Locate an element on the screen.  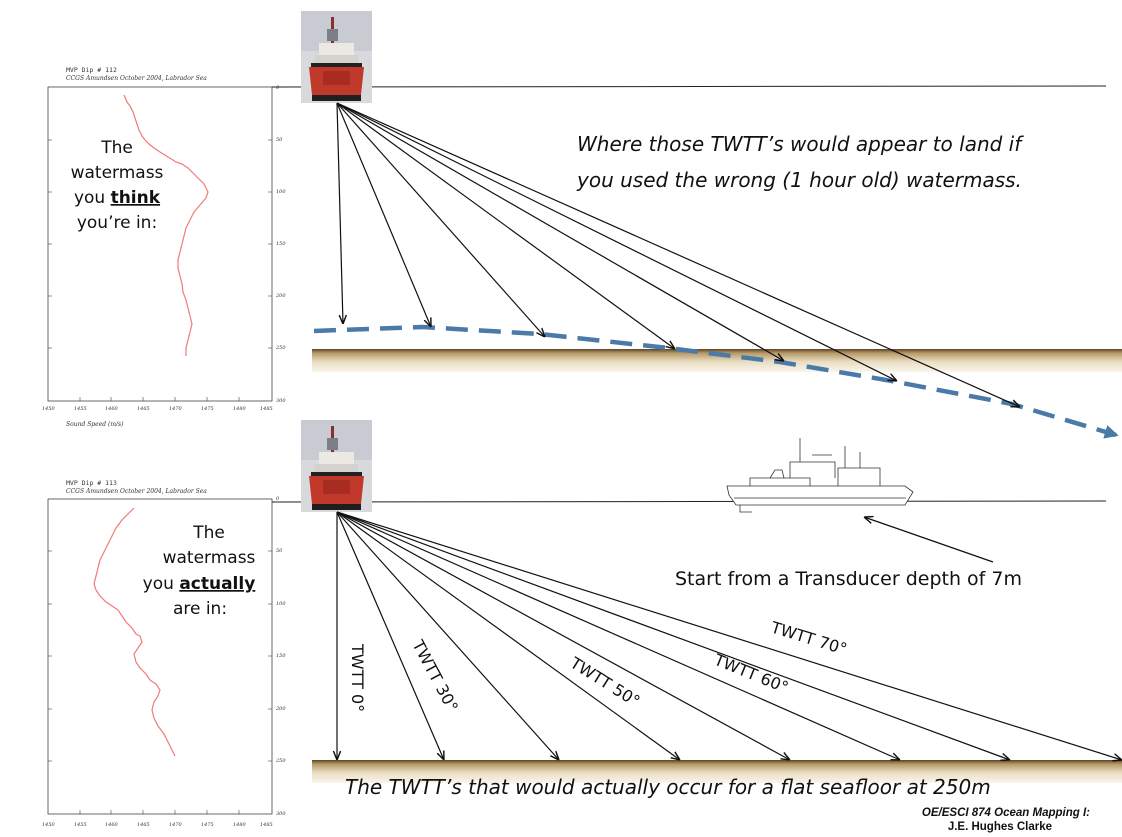
bottom-ship-icon is located at coordinates (336, 466).